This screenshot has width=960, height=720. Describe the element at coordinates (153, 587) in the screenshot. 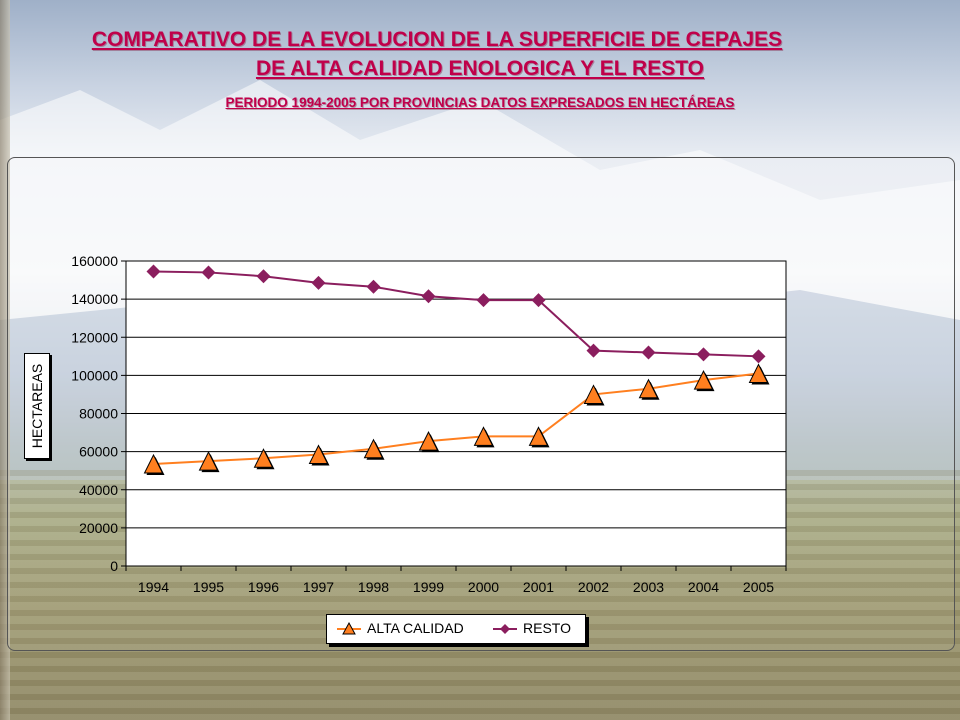

I see `x-tick-label: 1994` at that location.